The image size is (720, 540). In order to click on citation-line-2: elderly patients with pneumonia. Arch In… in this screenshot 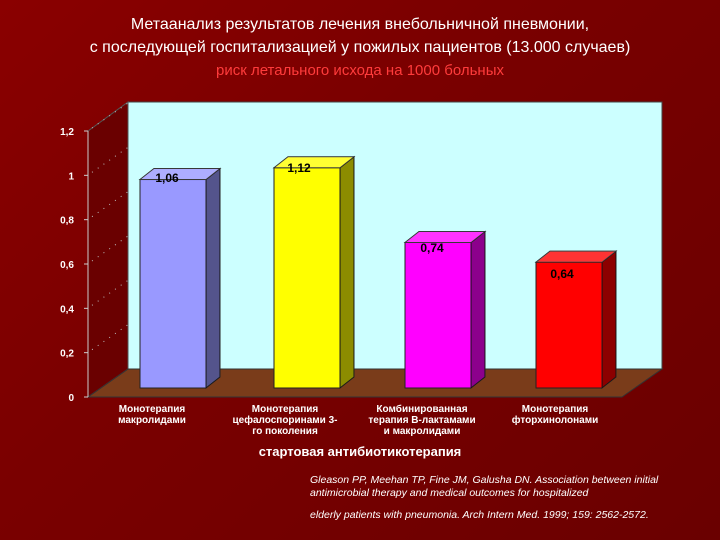, I will do `click(479, 515)`.